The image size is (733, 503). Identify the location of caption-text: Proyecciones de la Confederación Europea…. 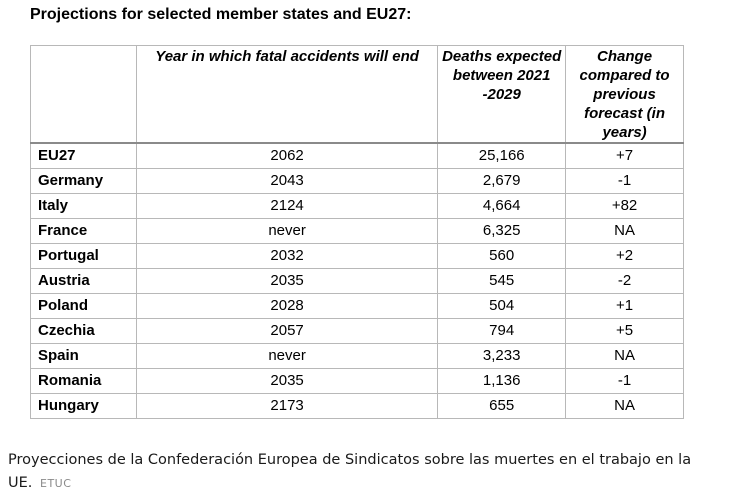
(350, 471).